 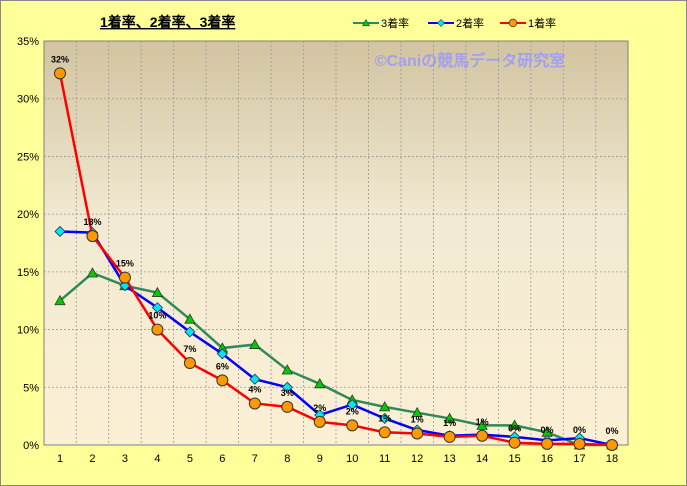 I want to click on x-tick-label: 12, so click(x=417, y=459).